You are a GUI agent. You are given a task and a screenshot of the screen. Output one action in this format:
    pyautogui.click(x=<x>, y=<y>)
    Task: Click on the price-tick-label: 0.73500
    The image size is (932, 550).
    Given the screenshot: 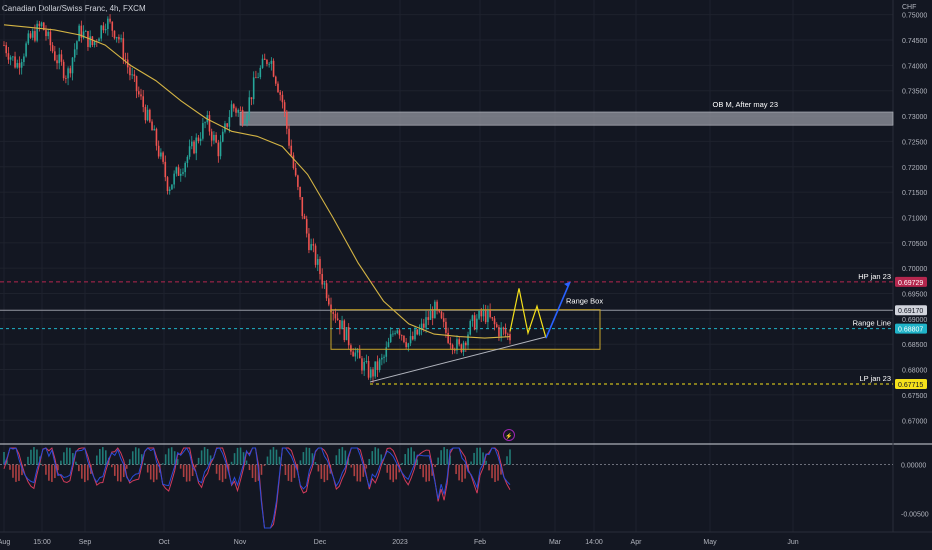 What is the action you would take?
    pyautogui.click(x=914, y=92)
    